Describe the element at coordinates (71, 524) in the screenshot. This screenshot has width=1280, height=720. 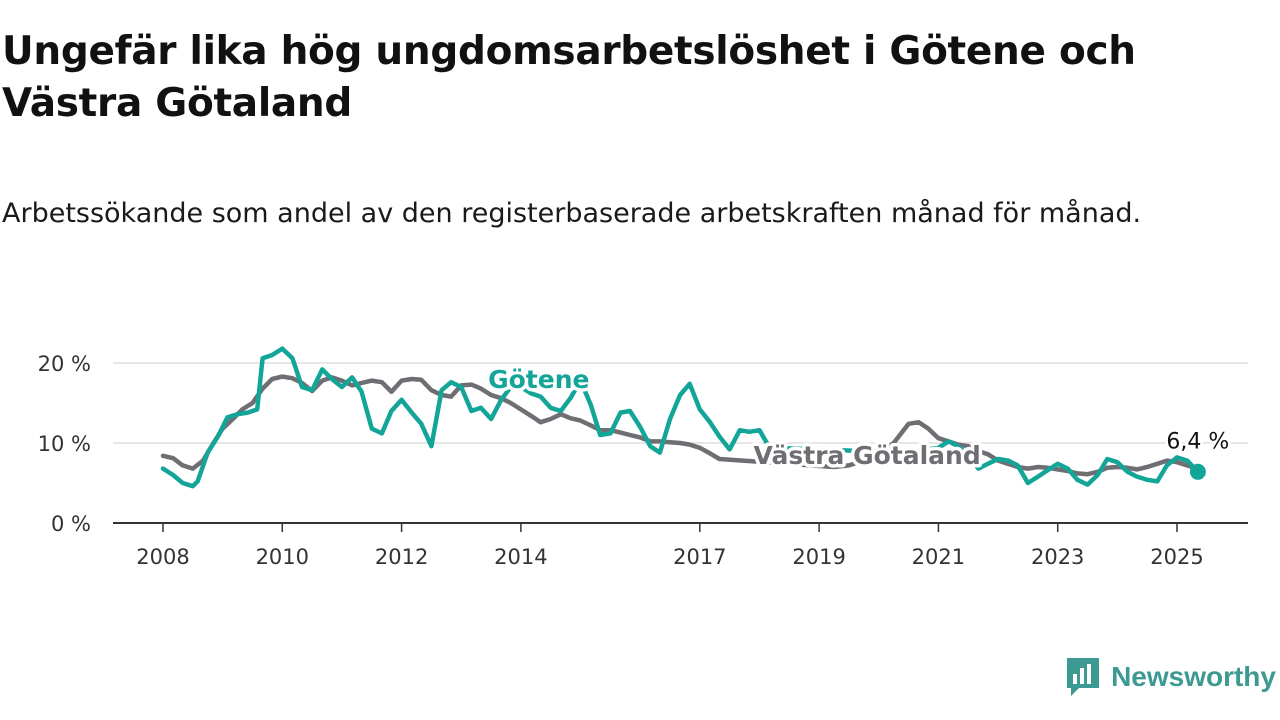
I see `y-tick-label: 0 %` at that location.